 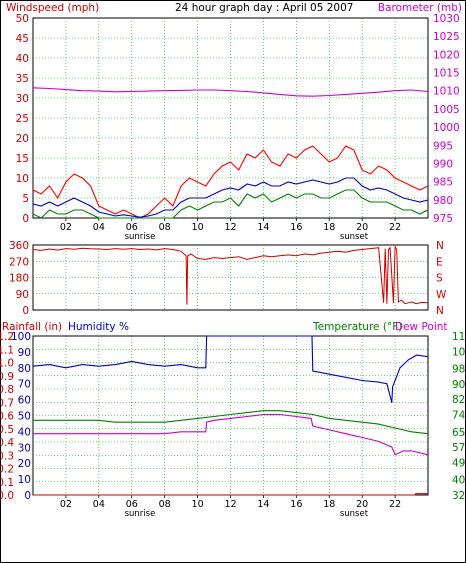 I want to click on humidity-tick-label: 60, so click(x=24, y=401).